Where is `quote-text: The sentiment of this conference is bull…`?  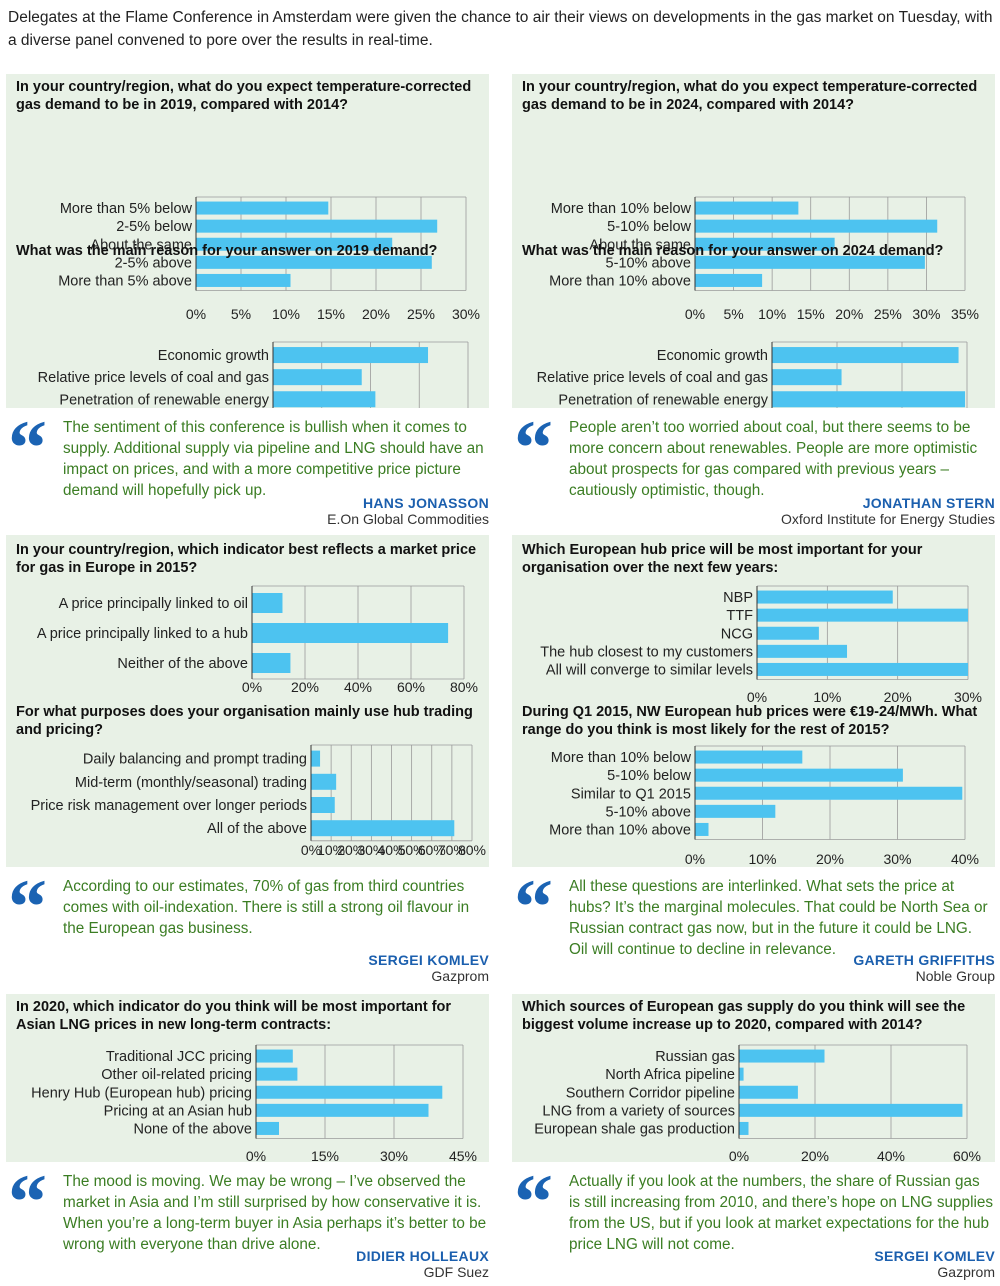
quote-text: The sentiment of this conference is bull… is located at coordinates (273, 459).